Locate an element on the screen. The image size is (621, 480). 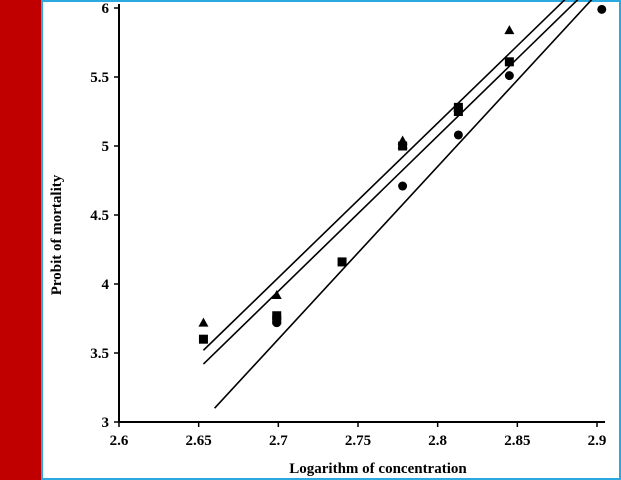
x-tick-label: 2.7 is located at coordinates (278, 441).